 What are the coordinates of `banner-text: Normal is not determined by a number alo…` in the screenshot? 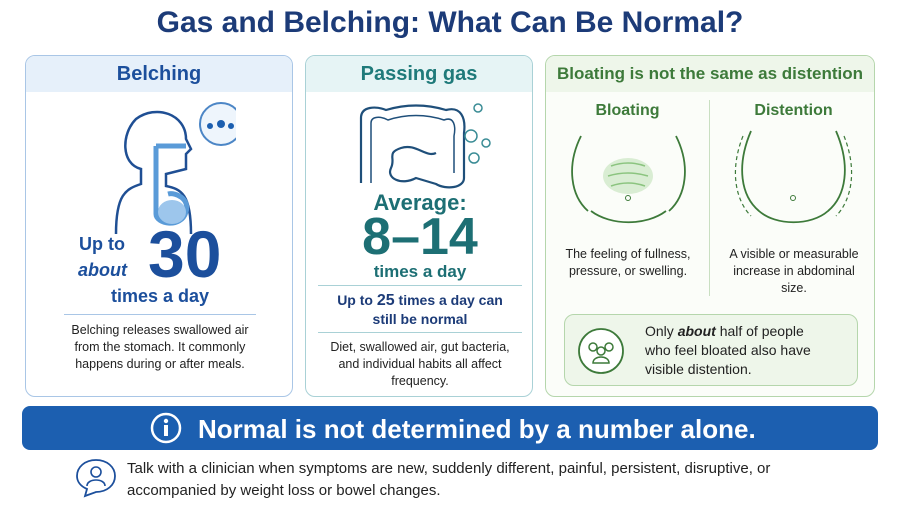 It's located at (477, 429).